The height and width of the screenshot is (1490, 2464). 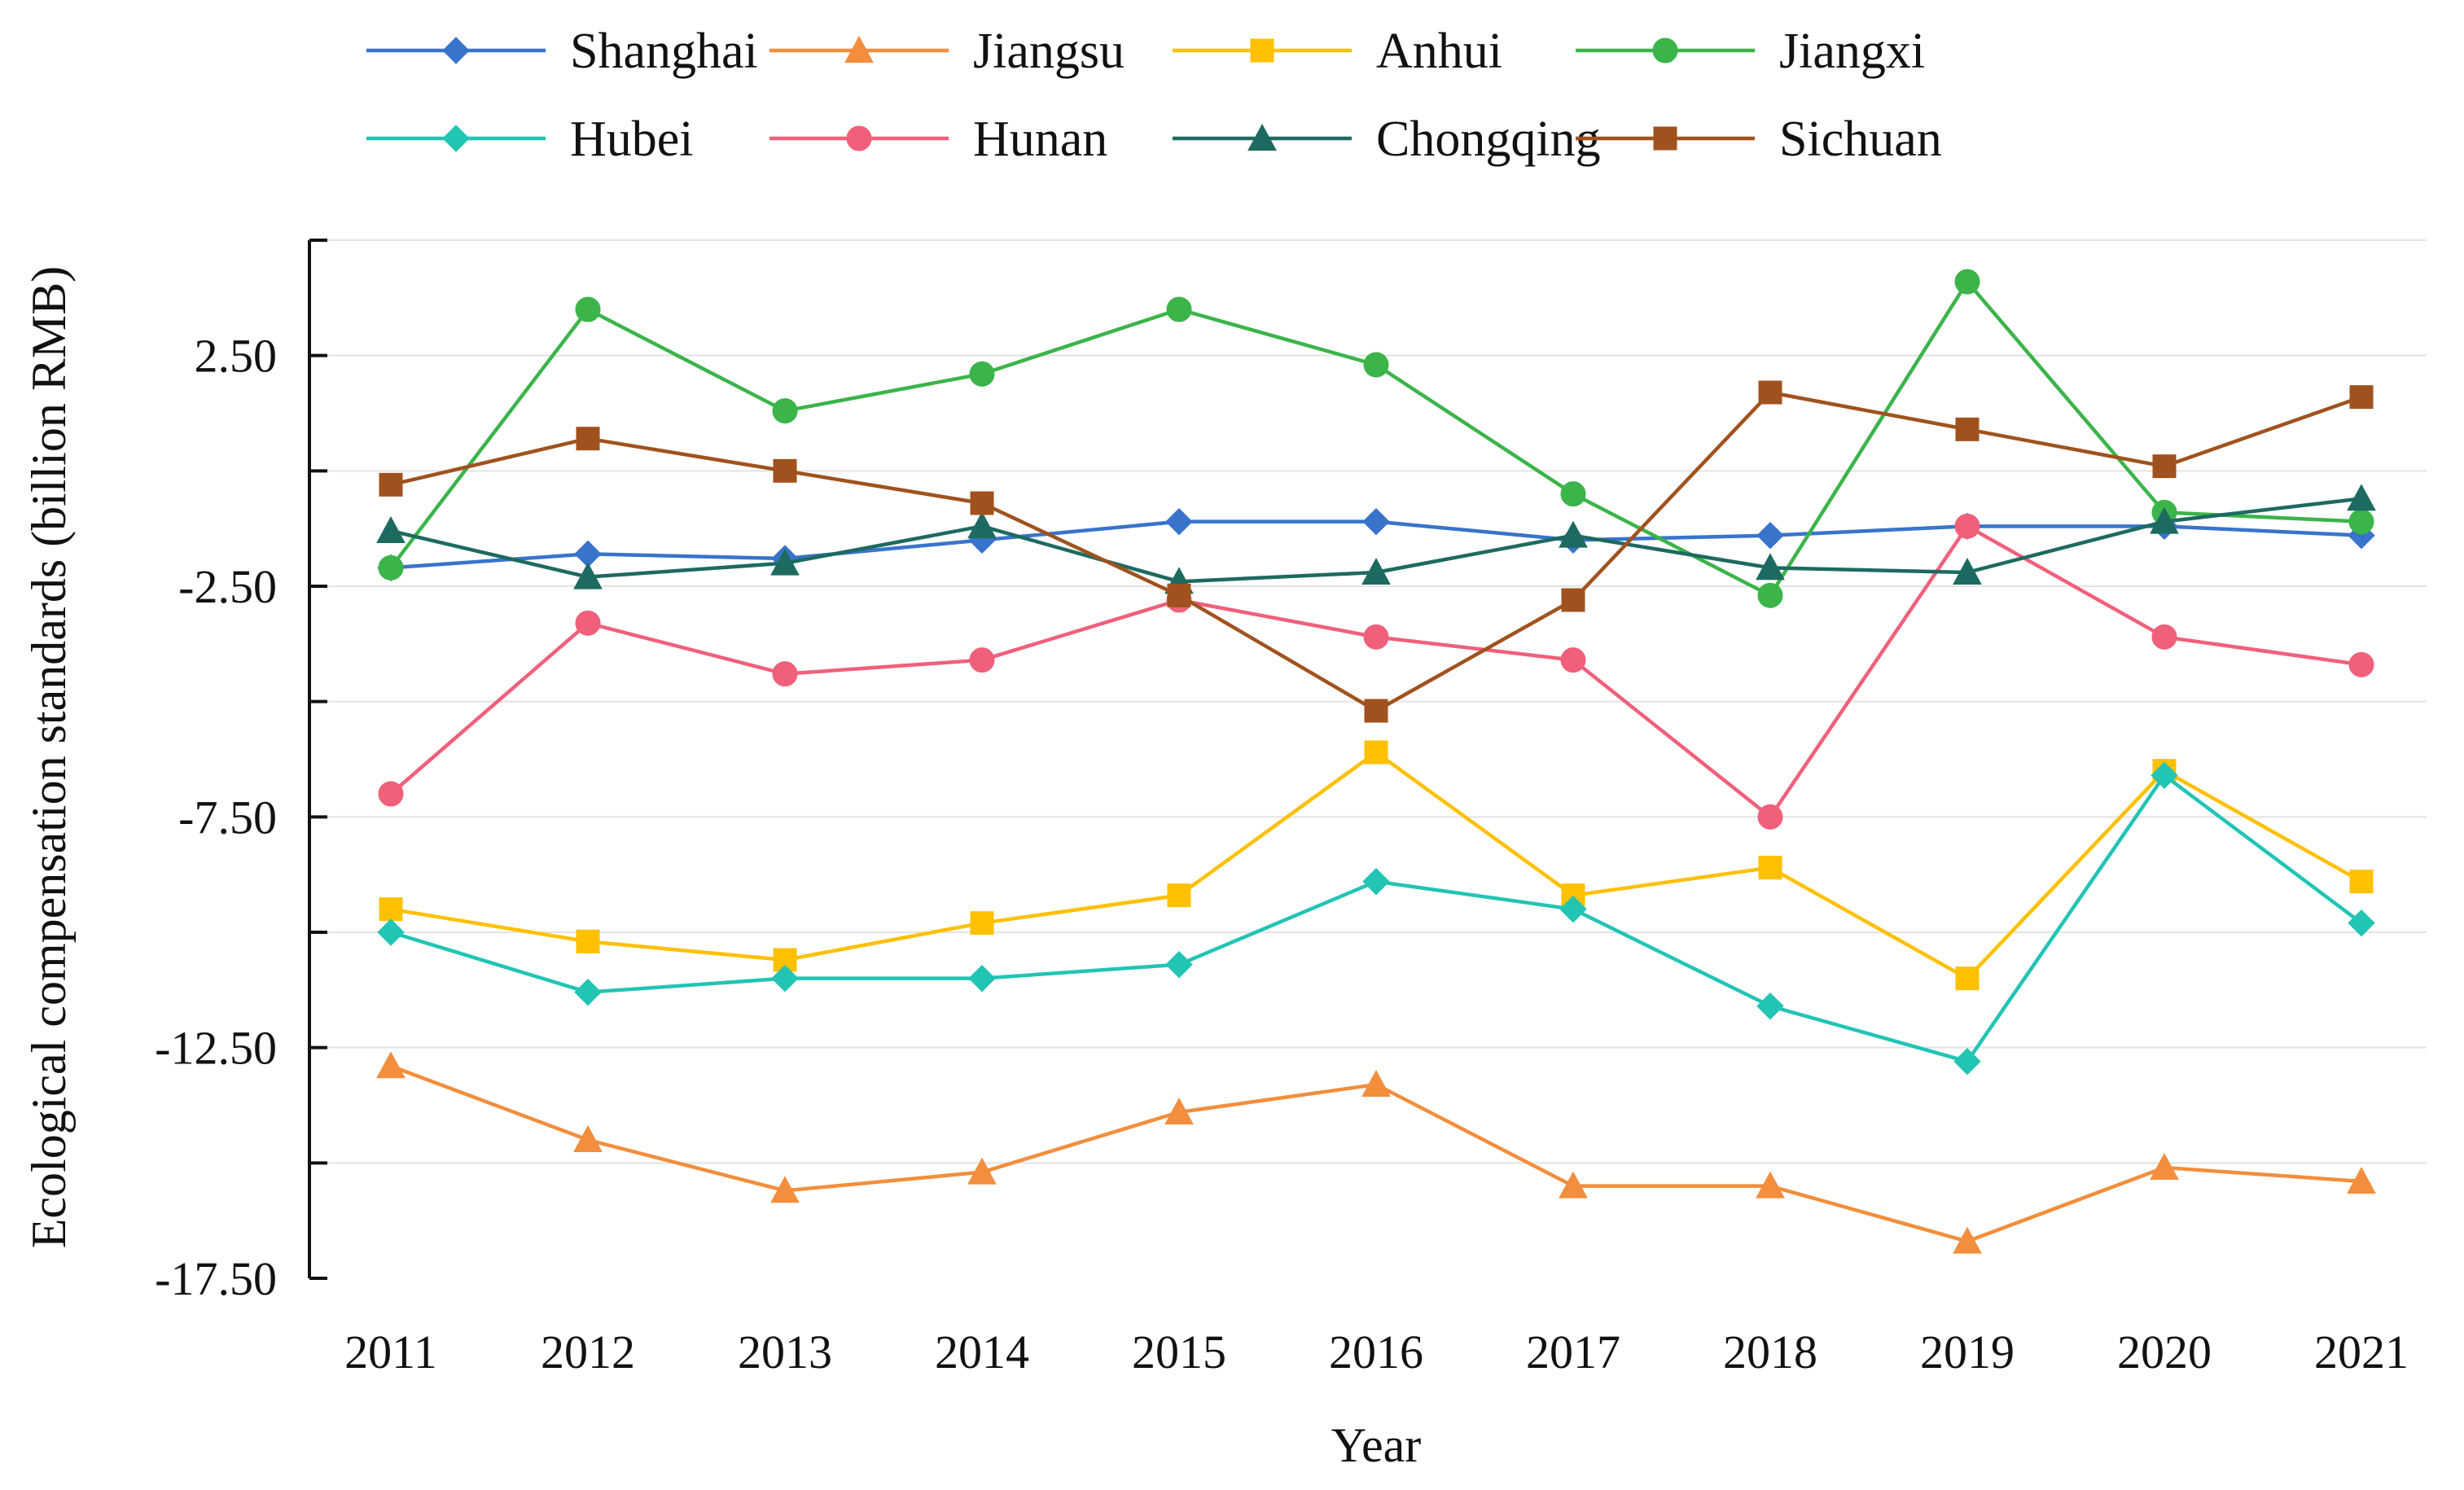 What do you see at coordinates (1376, 1445) in the screenshot?
I see `x-axis-title: Year` at bounding box center [1376, 1445].